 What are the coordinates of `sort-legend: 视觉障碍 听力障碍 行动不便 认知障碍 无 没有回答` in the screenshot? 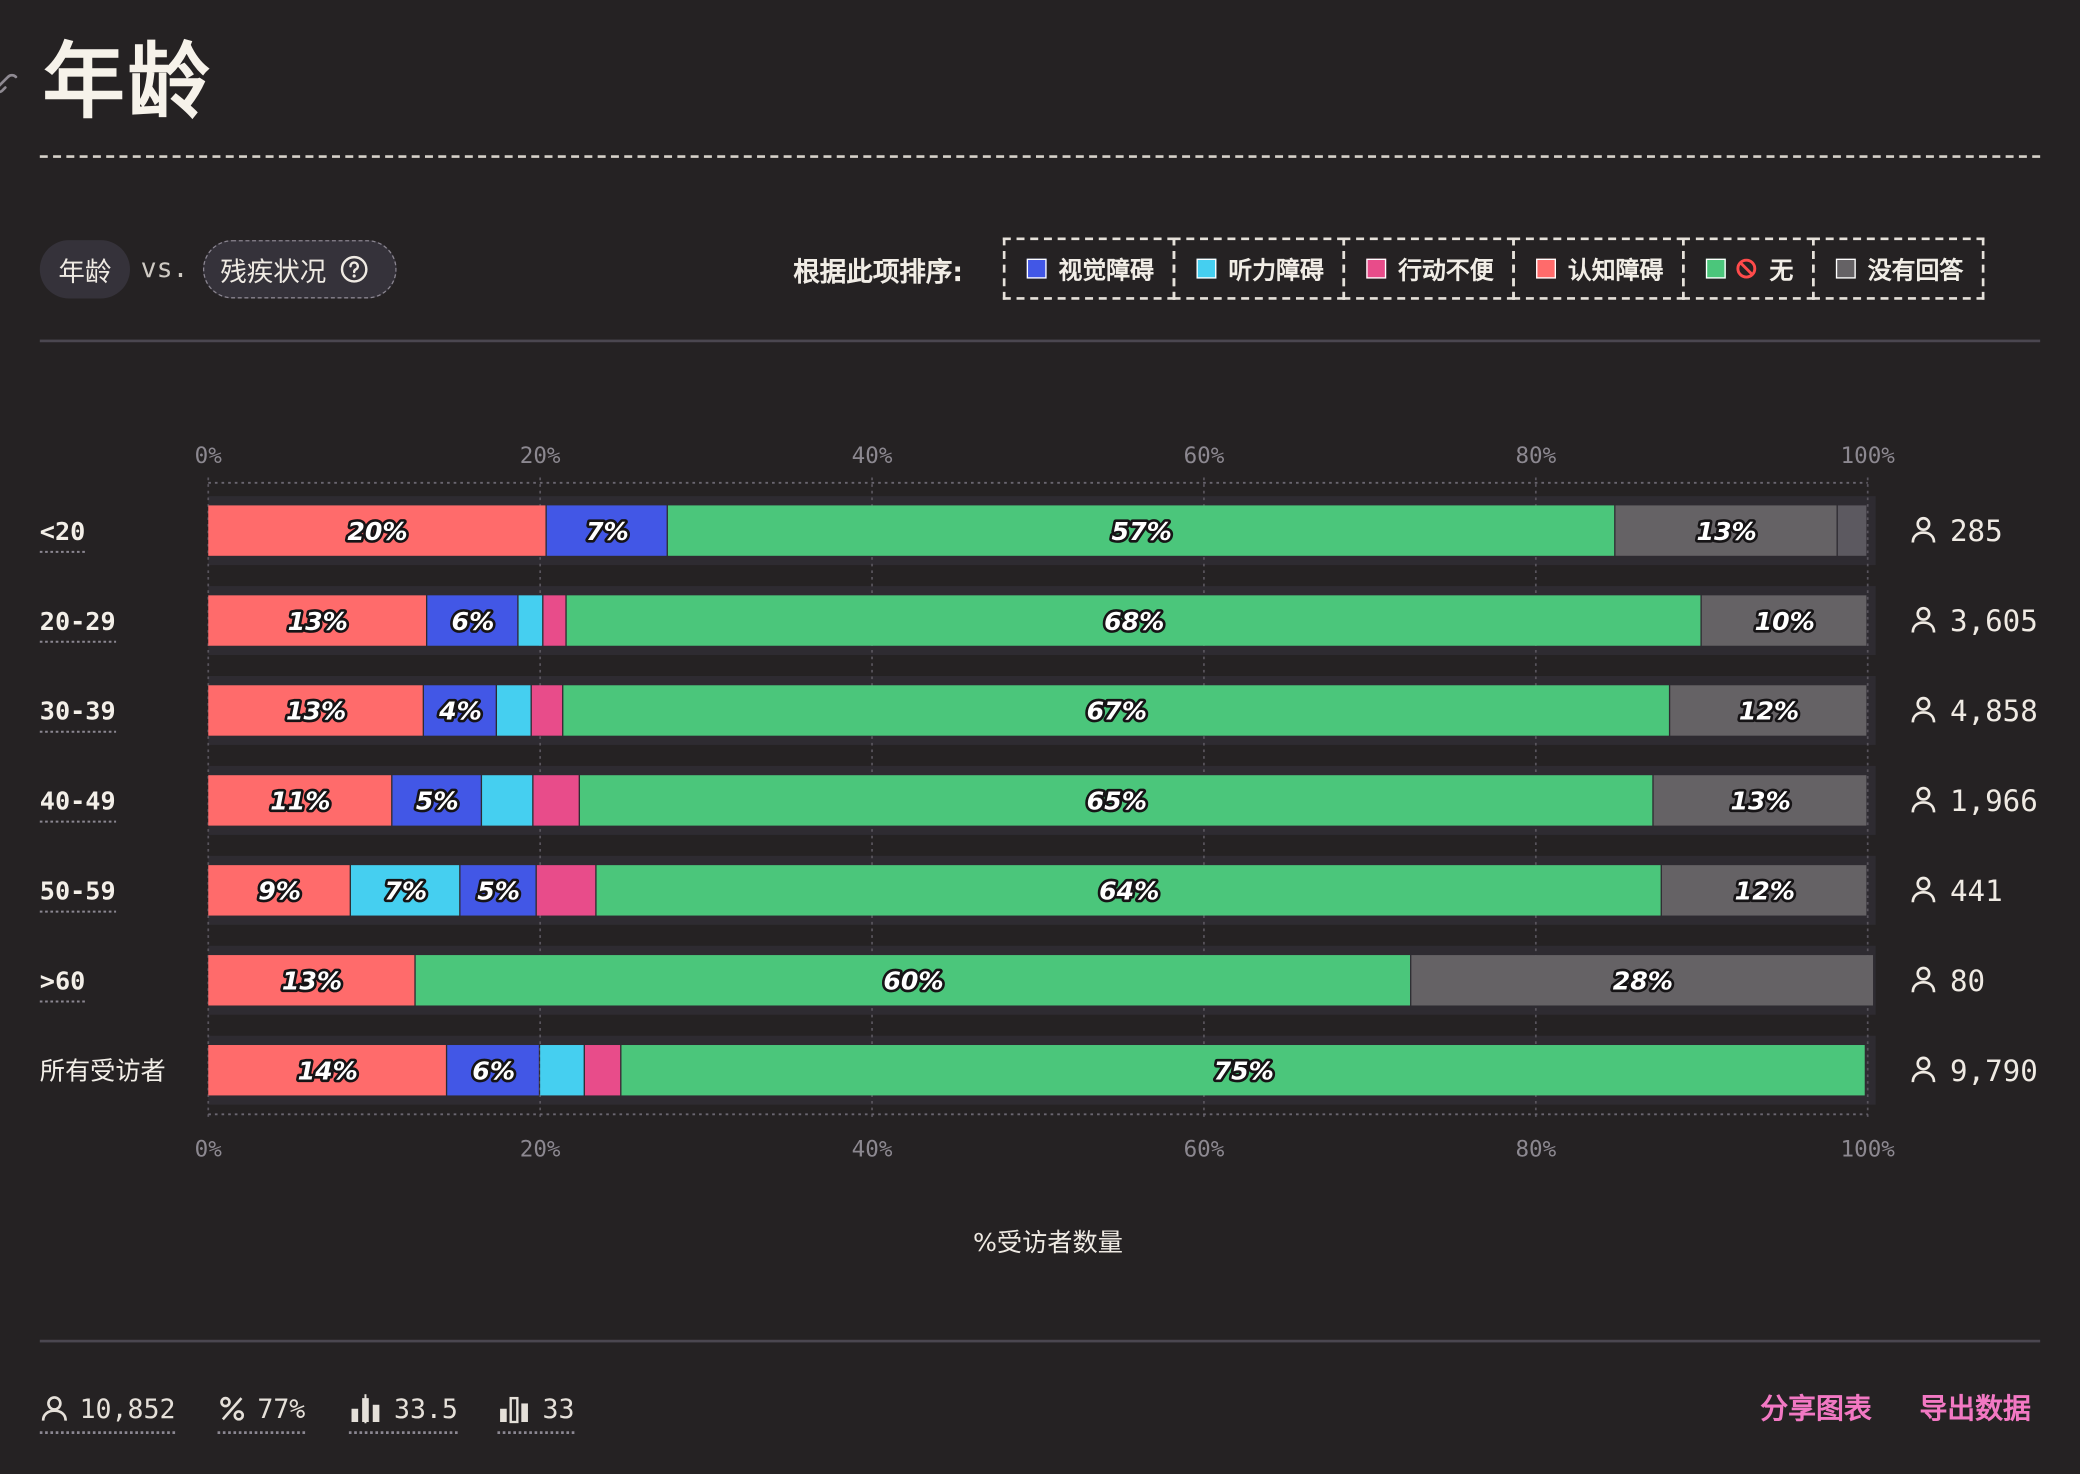 It's located at (1493, 268).